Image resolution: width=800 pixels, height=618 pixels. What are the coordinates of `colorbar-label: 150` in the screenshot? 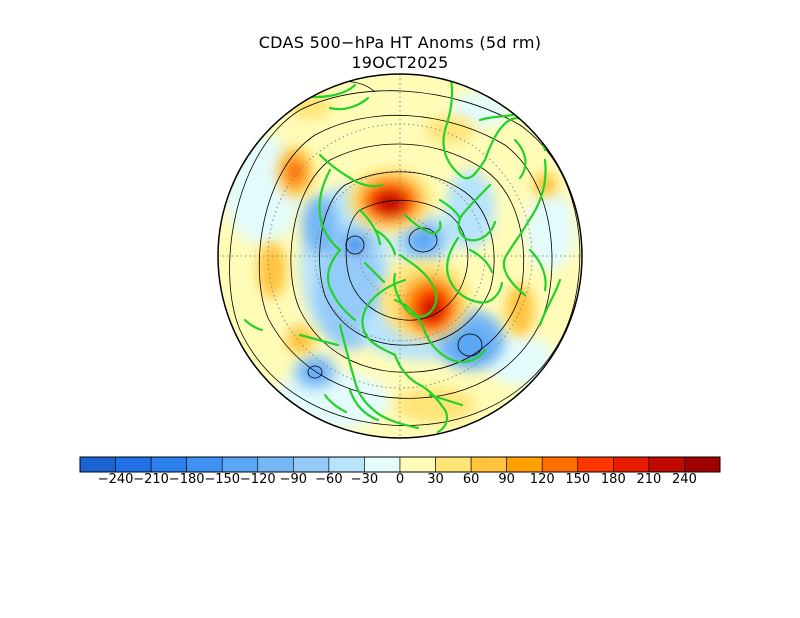 It's located at (578, 479).